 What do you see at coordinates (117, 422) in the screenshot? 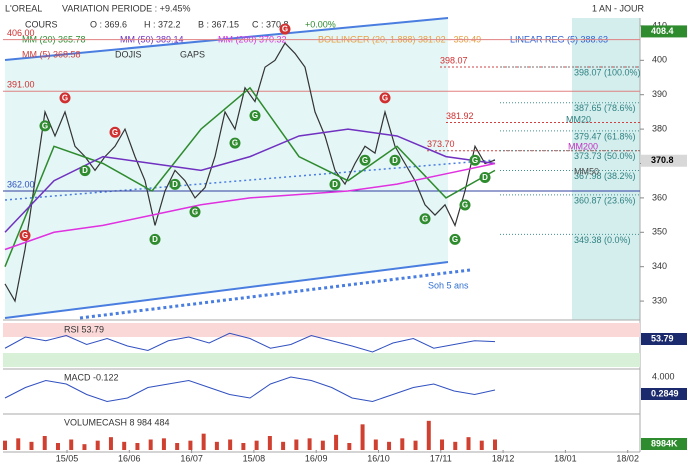
I see `panel-title: VOLUMECASH 8 984 484` at bounding box center [117, 422].